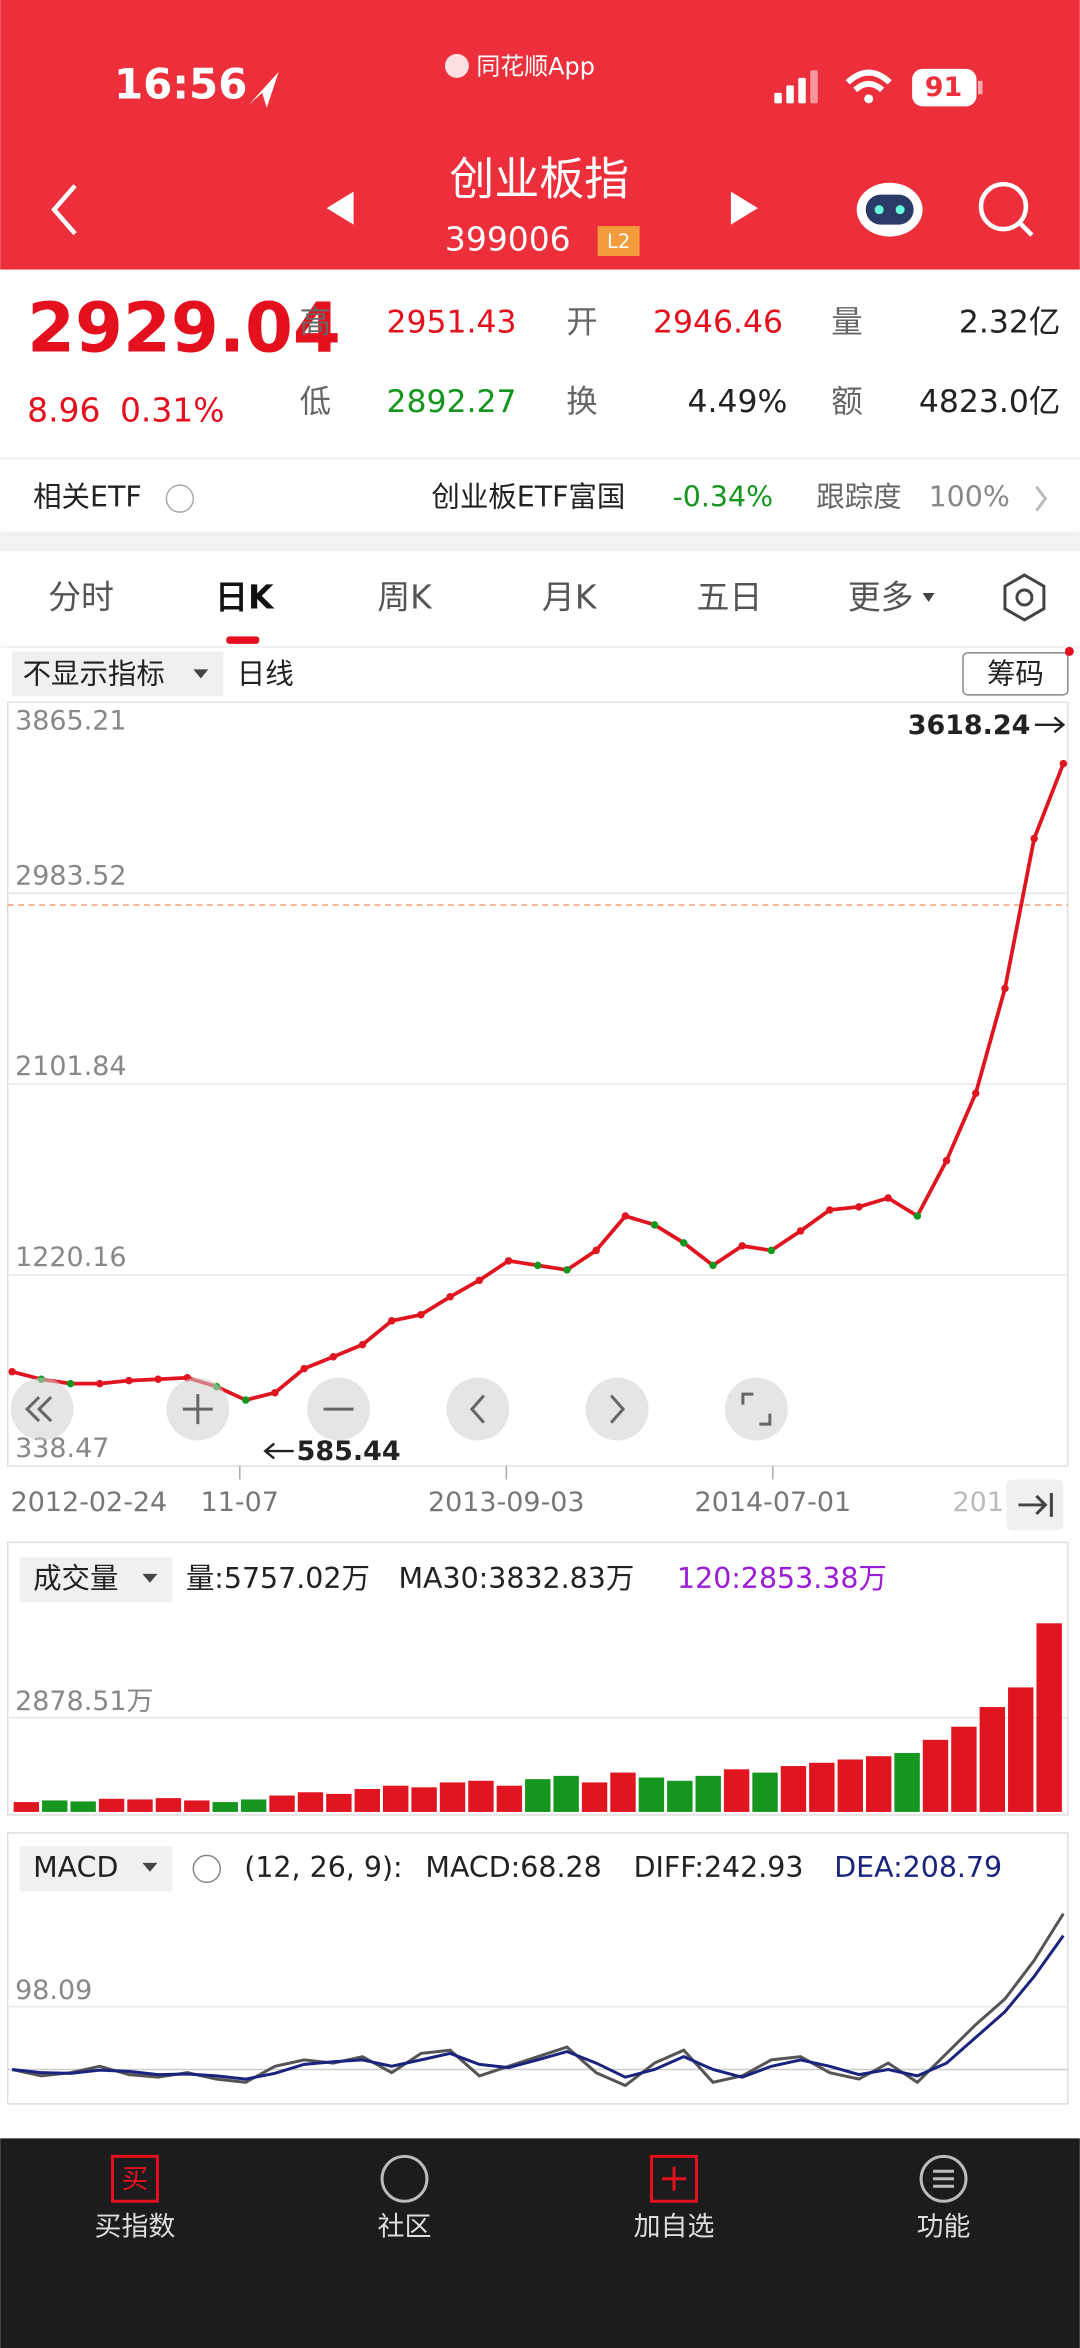 The width and height of the screenshot is (1080, 2348). I want to click on high-annotation: 3618.24, so click(969, 725).